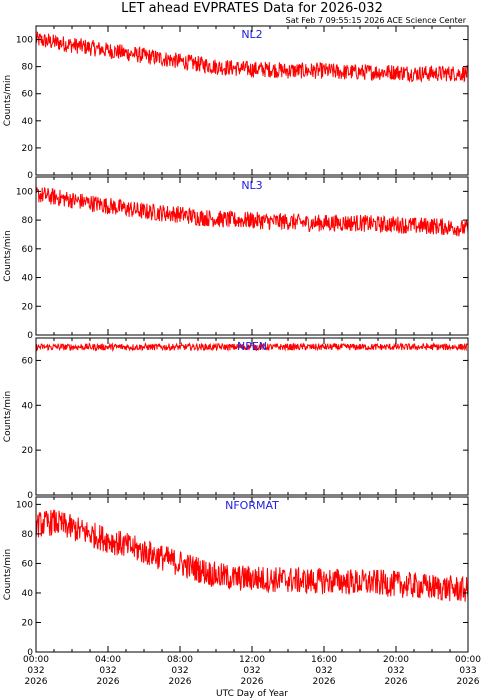  I want to click on panel-label: NL3, so click(251, 185).